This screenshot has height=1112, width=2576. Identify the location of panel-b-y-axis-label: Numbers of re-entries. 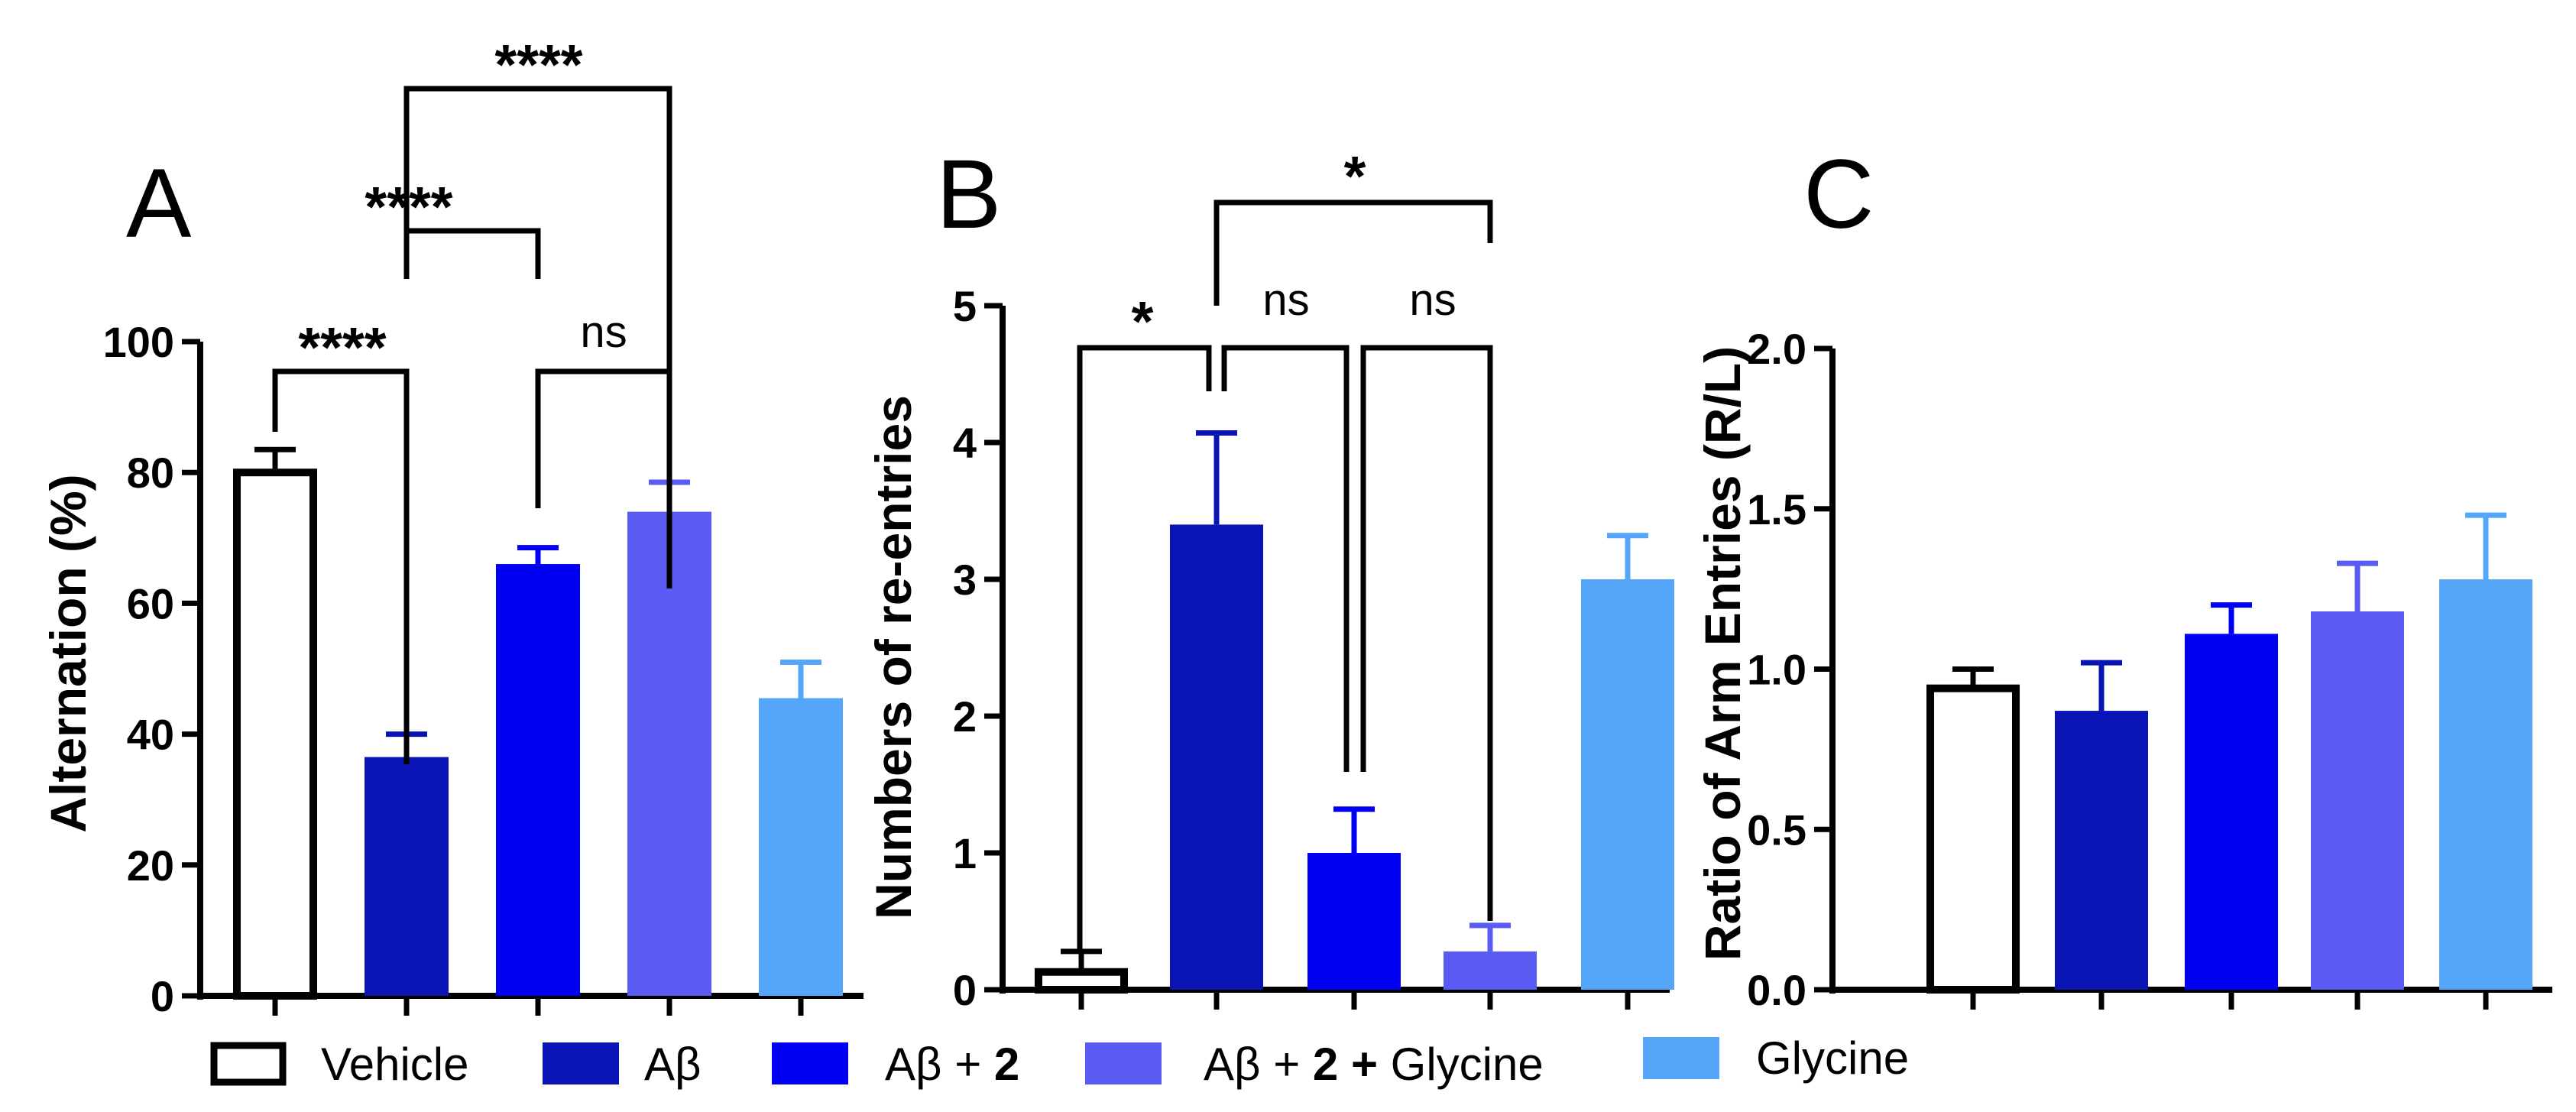
(893, 657).